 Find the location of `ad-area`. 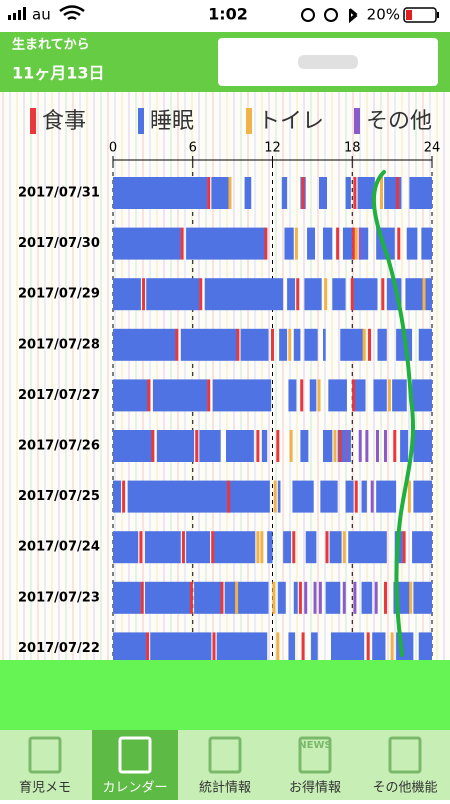

ad-area is located at coordinates (225, 695).